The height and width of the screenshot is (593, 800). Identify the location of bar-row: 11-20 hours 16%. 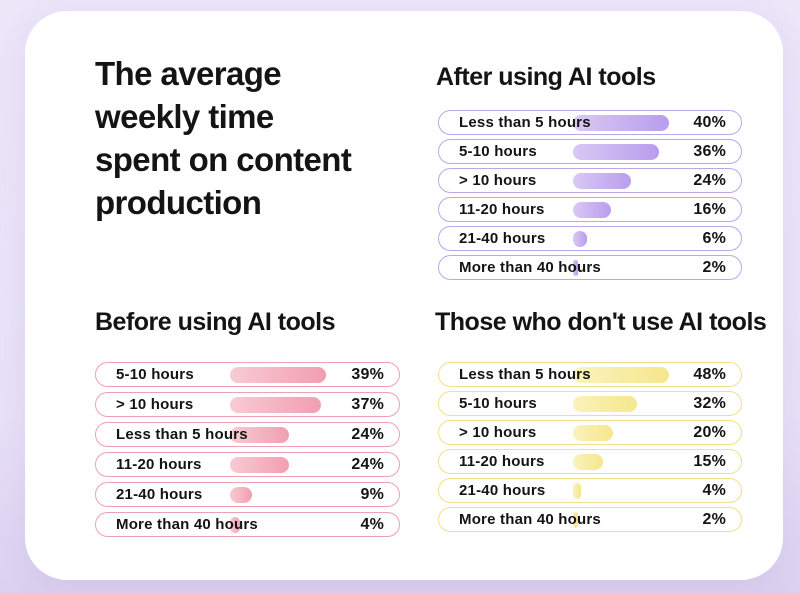
(590, 209).